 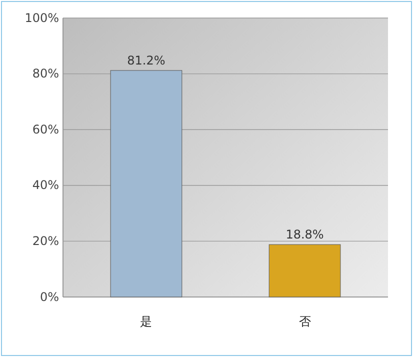 I want to click on data-label: 18.8%, so click(x=305, y=235).